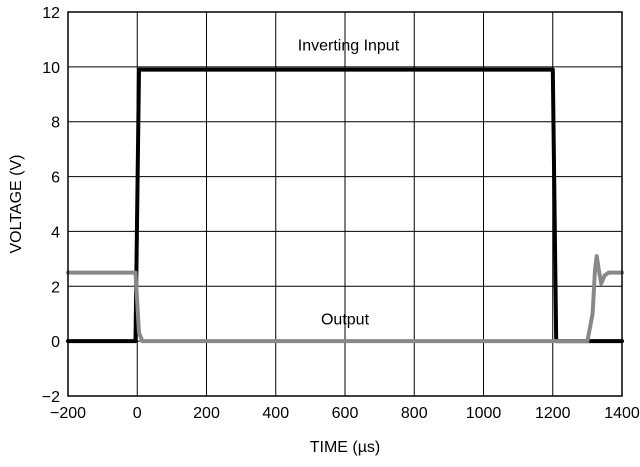 The height and width of the screenshot is (467, 640). What do you see at coordinates (51, 68) in the screenshot?
I see `y-tick-label: 10` at bounding box center [51, 68].